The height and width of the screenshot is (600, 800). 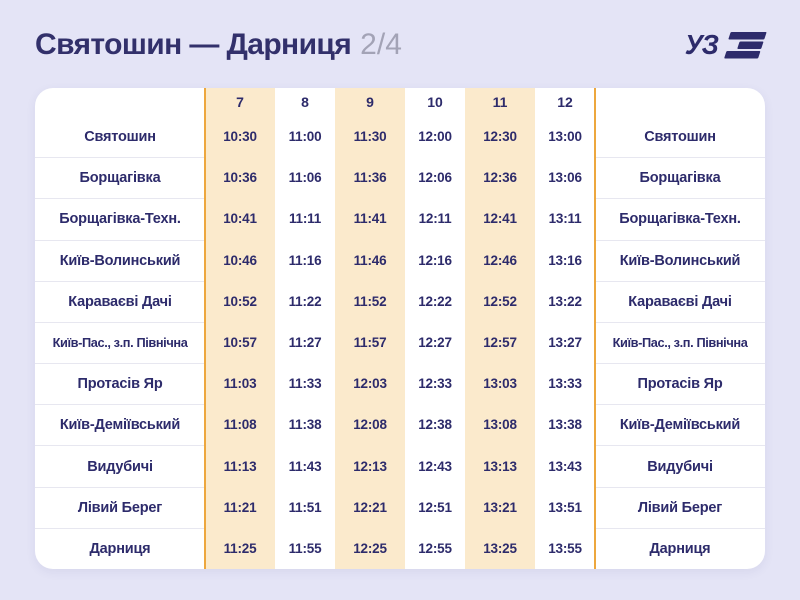 I want to click on station-name-left: Протасів Яр, so click(x=120, y=383).